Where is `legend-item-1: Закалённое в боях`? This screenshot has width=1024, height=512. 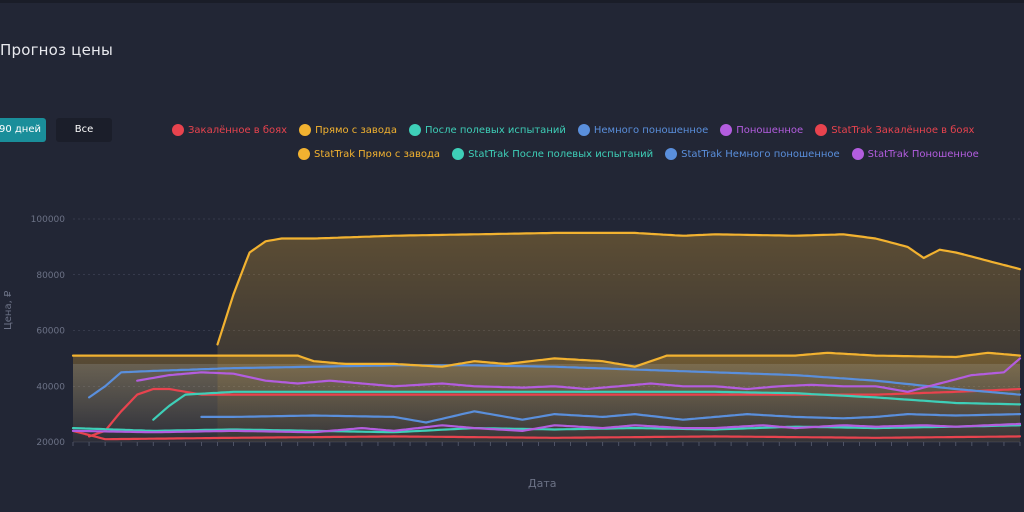
legend-item-1: Закалённое в боях is located at coordinates (229, 130).